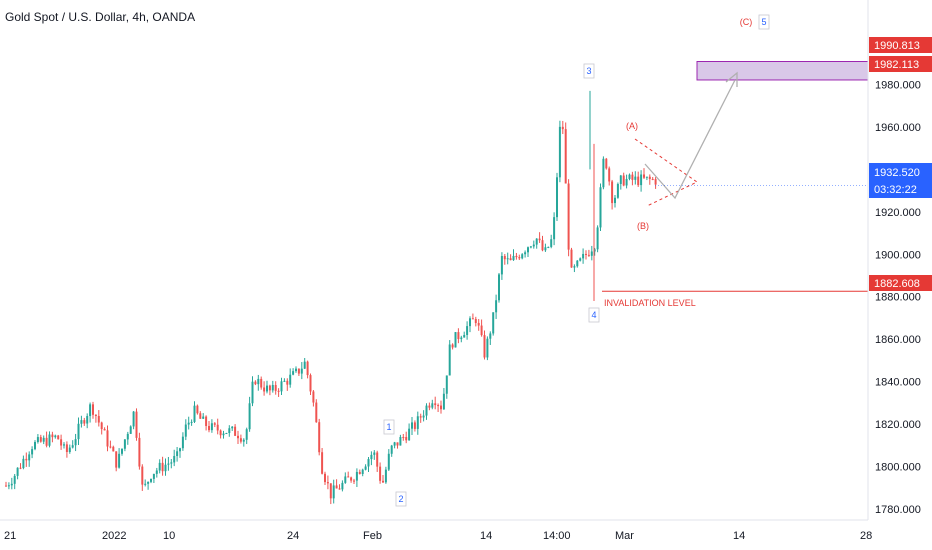 The width and height of the screenshot is (932, 550). Describe the element at coordinates (900, 45) in the screenshot. I see `target-high-tag` at that location.